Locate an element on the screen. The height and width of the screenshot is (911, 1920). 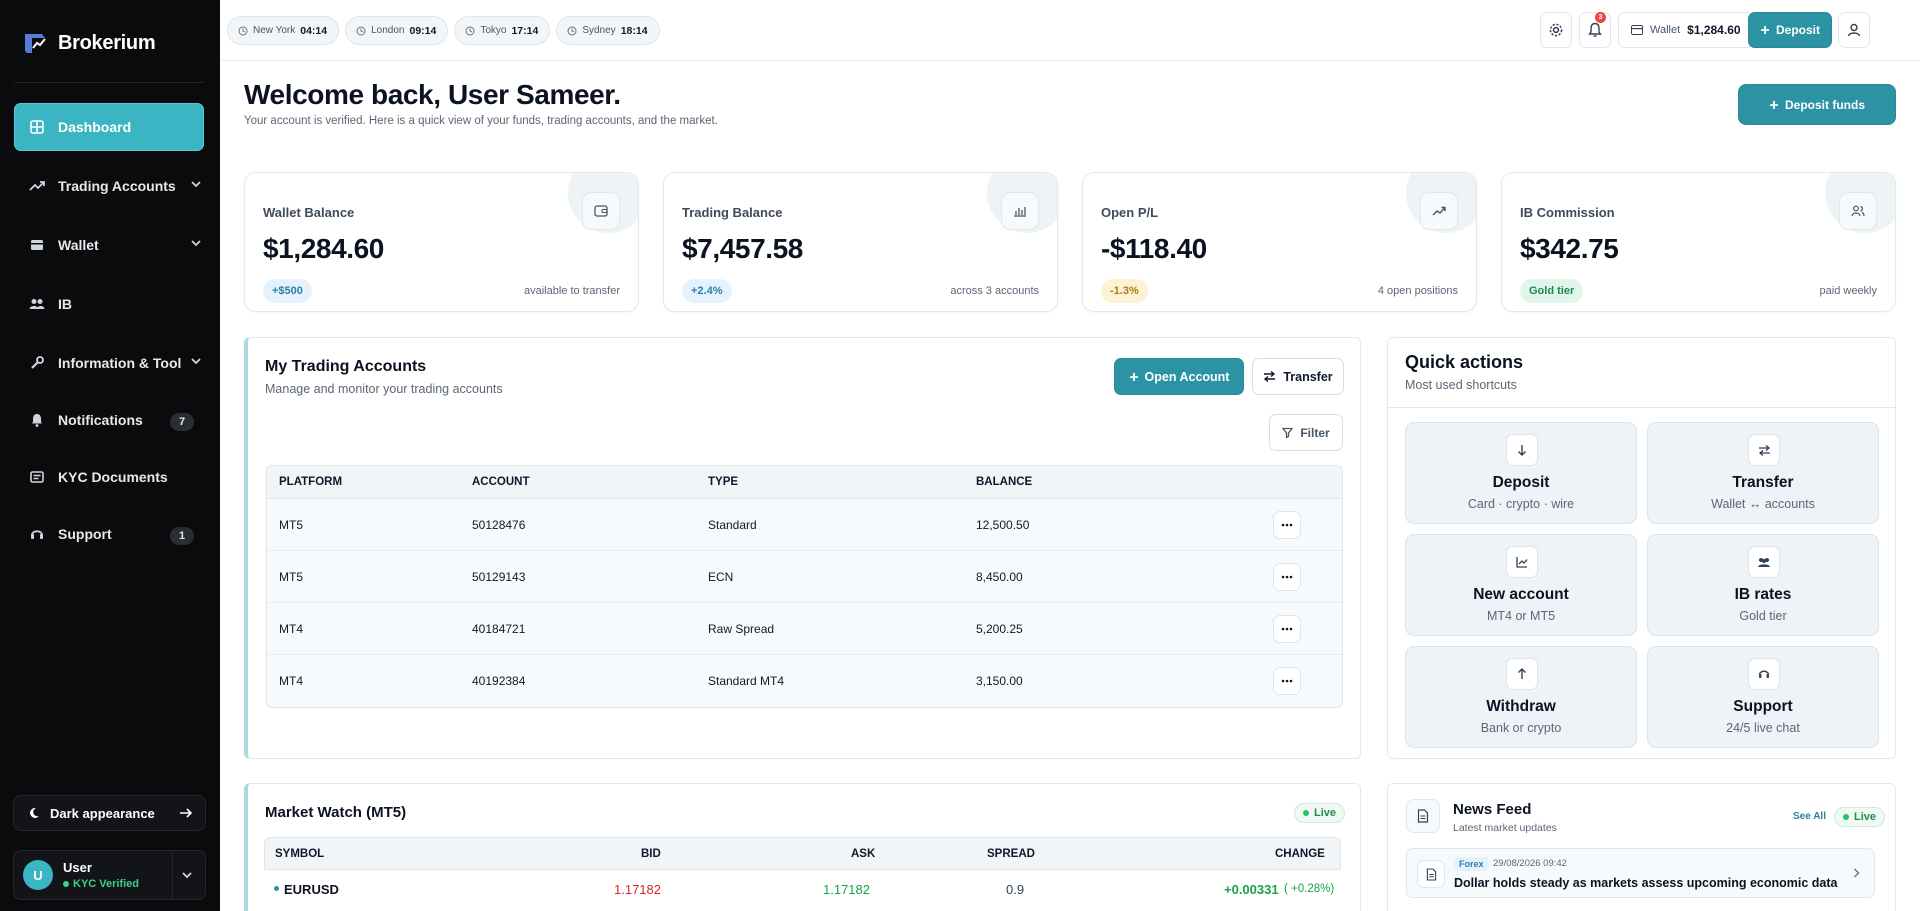
open-account-button: Open Account is located at coordinates (1179, 376).